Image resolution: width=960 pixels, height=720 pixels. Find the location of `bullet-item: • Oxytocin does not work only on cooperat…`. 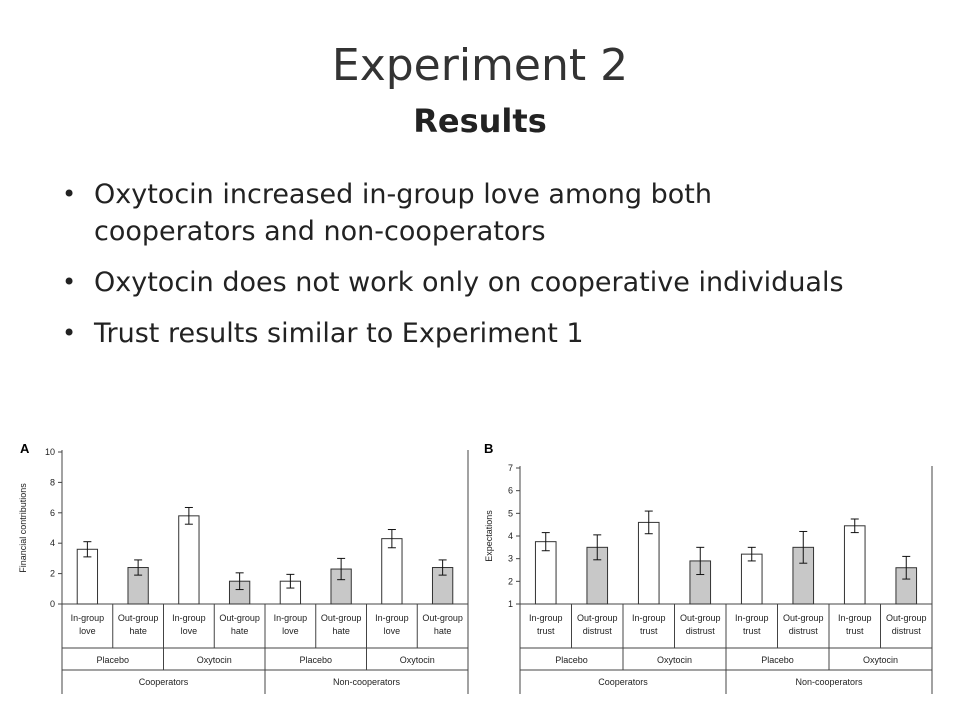

bullet-item: • Oxytocin does not work only on cooperat… is located at coordinates (468, 282).